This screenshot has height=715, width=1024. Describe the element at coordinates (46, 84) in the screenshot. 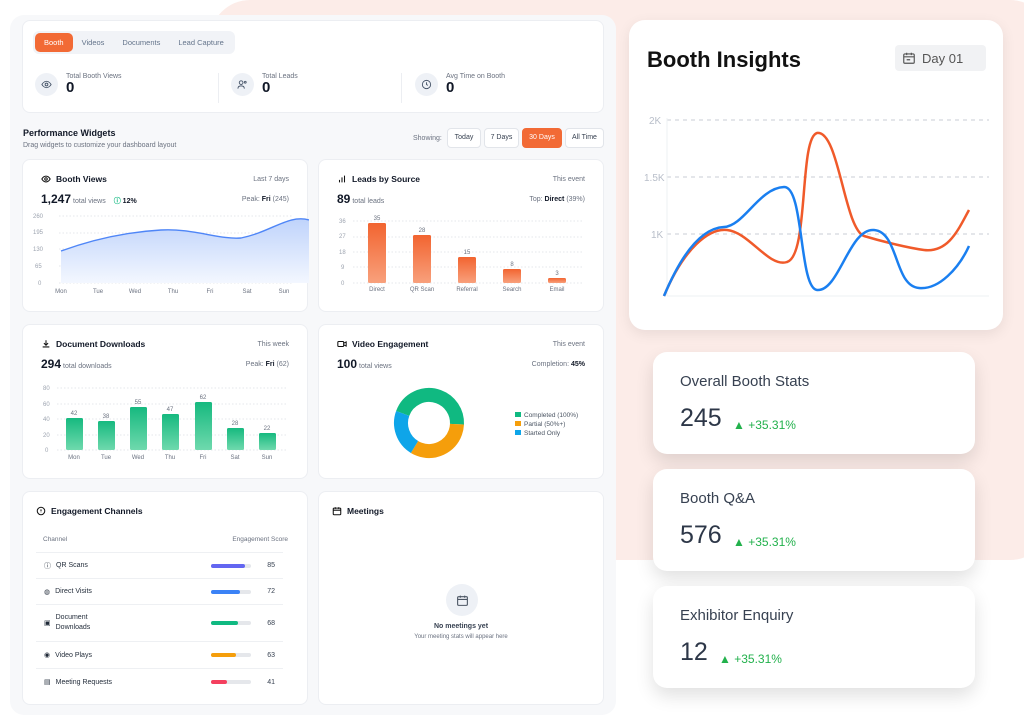

I see `eye-icon` at that location.